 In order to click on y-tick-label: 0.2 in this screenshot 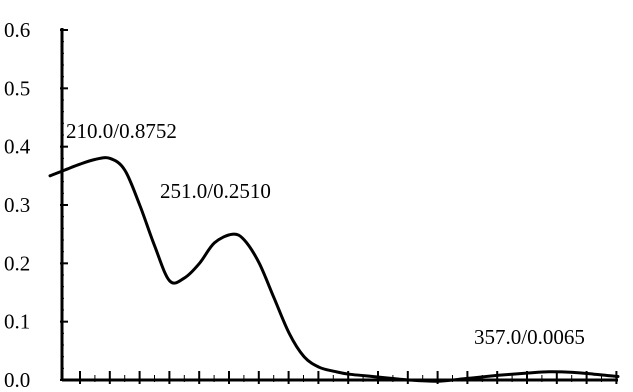, I will do `click(17, 263)`.